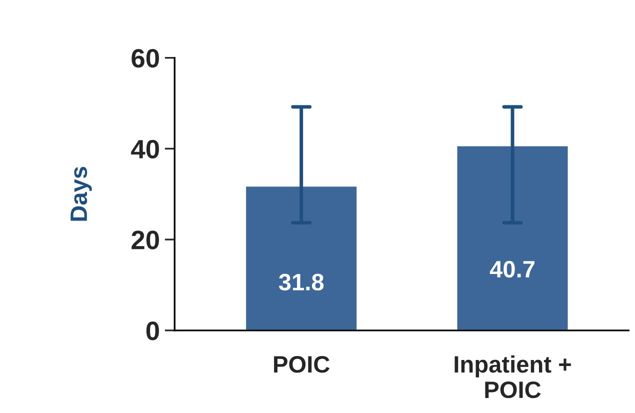  Describe the element at coordinates (302, 364) in the screenshot. I see `x-tick-label: POIC` at that location.